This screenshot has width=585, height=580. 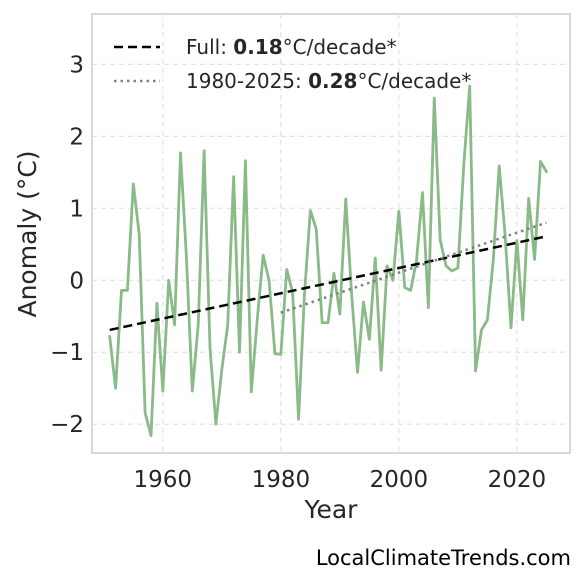 What do you see at coordinates (209, 47) in the screenshot?
I see `legend-full-prefix: Full:` at bounding box center [209, 47].